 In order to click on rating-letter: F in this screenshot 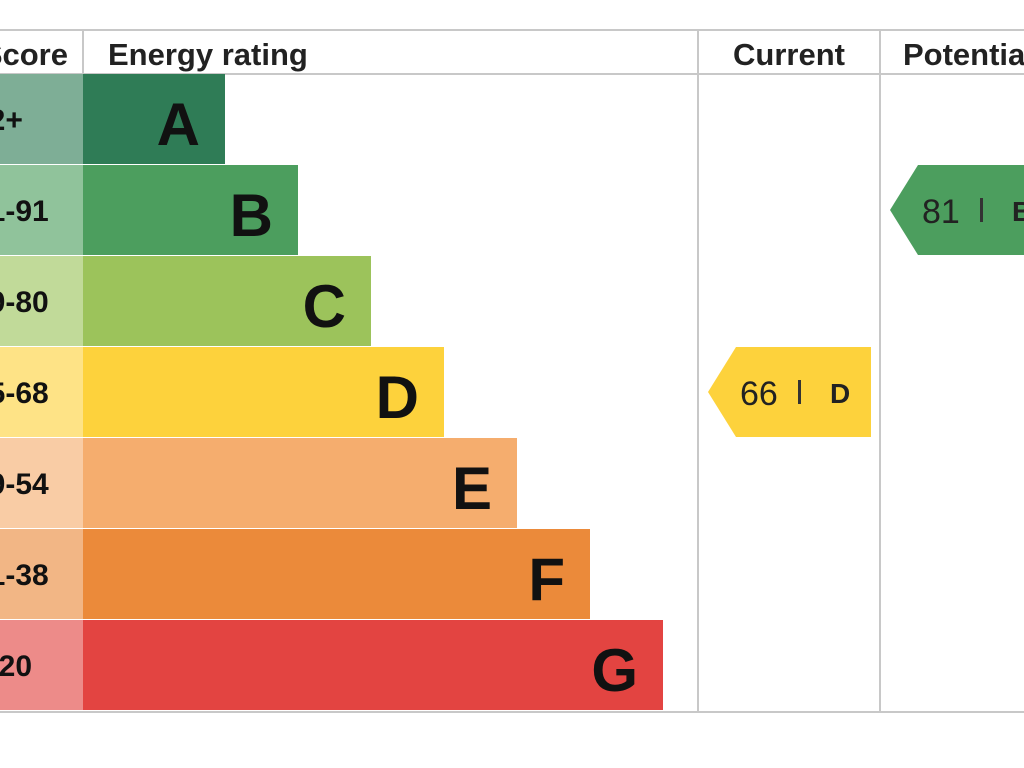, I will do `click(546, 579)`.